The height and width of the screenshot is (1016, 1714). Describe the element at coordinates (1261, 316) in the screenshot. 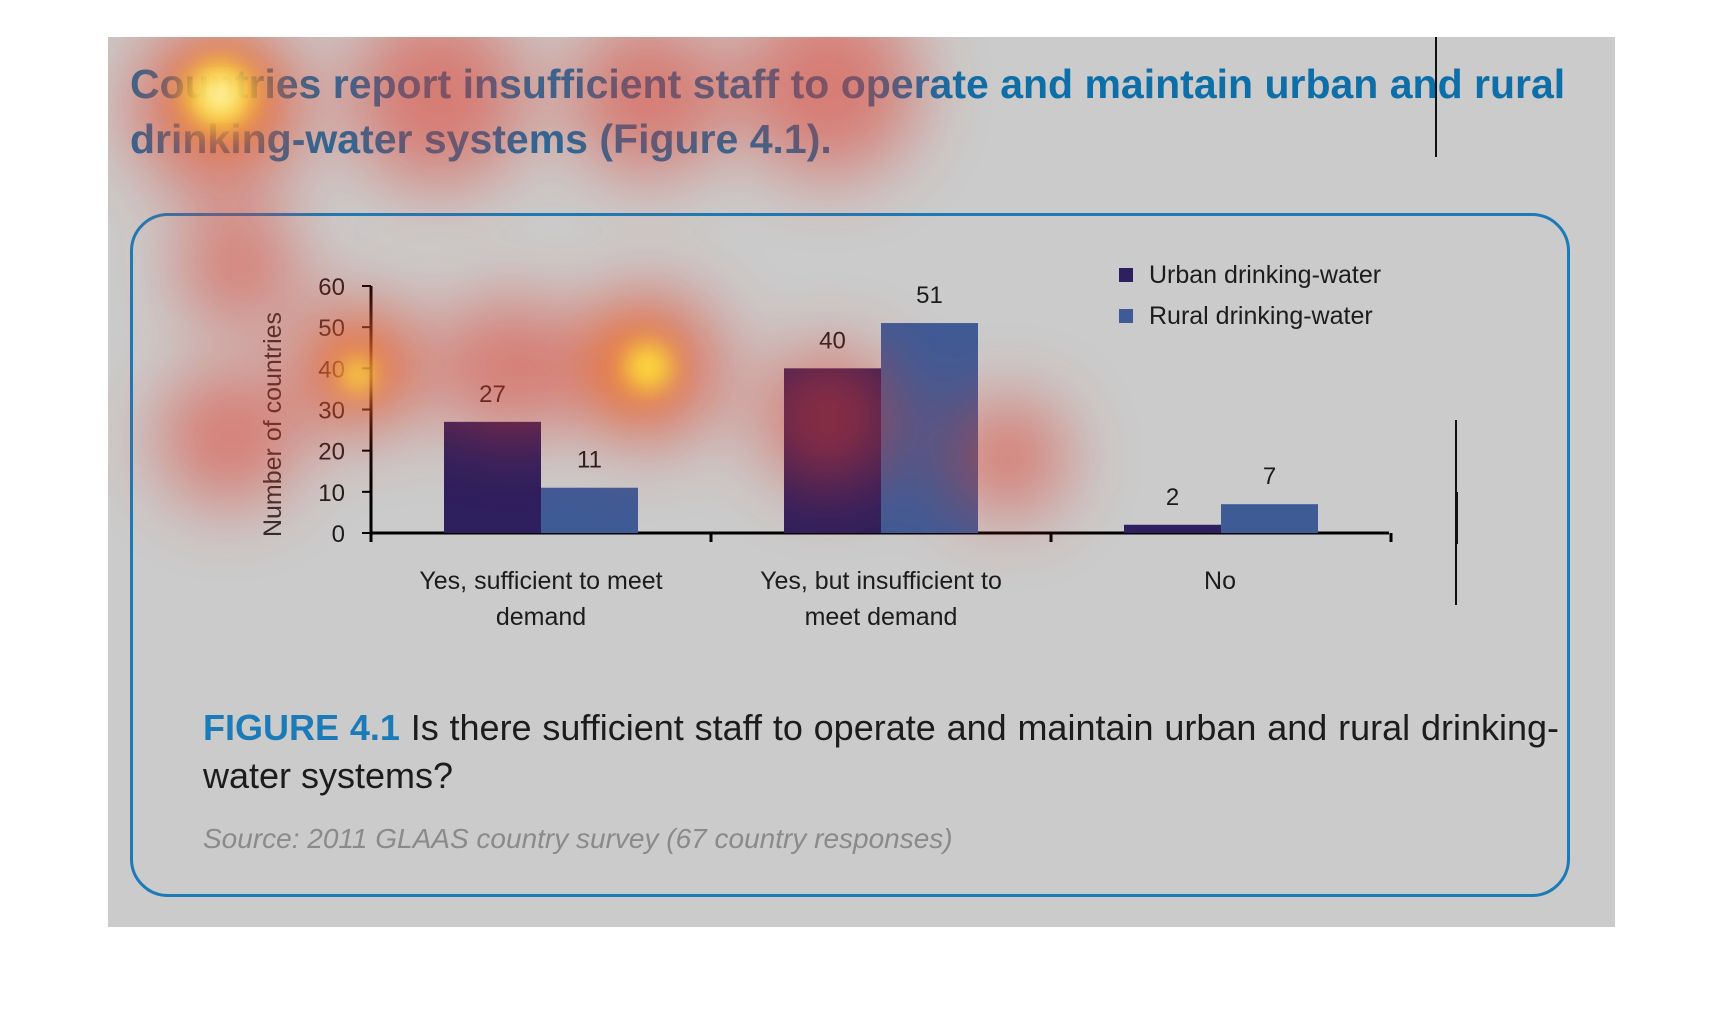

I see `legend-label: Rural drinking-water` at that location.